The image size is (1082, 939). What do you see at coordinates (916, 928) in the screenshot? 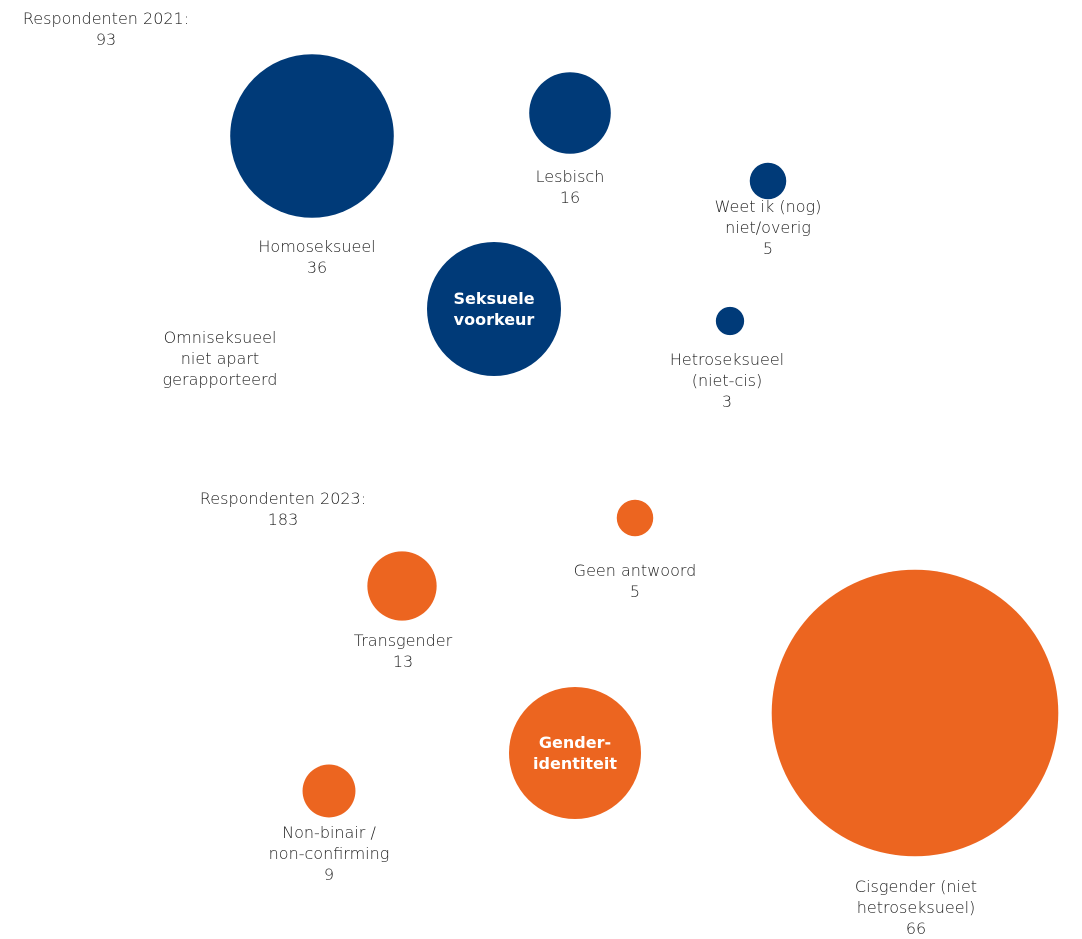
I see `value-label: 66` at bounding box center [916, 928].